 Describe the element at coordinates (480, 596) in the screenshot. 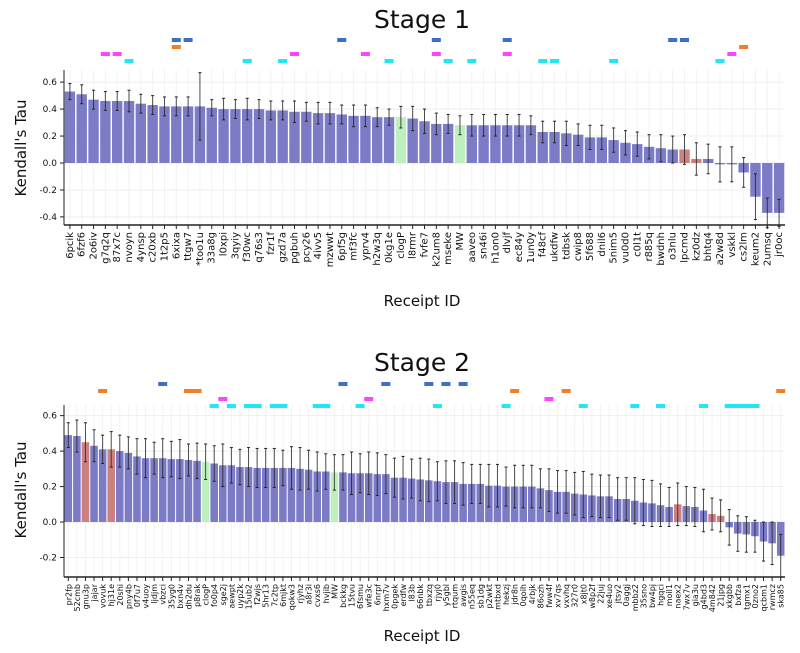

I see `x-tick-label: sb1dg` at that location.